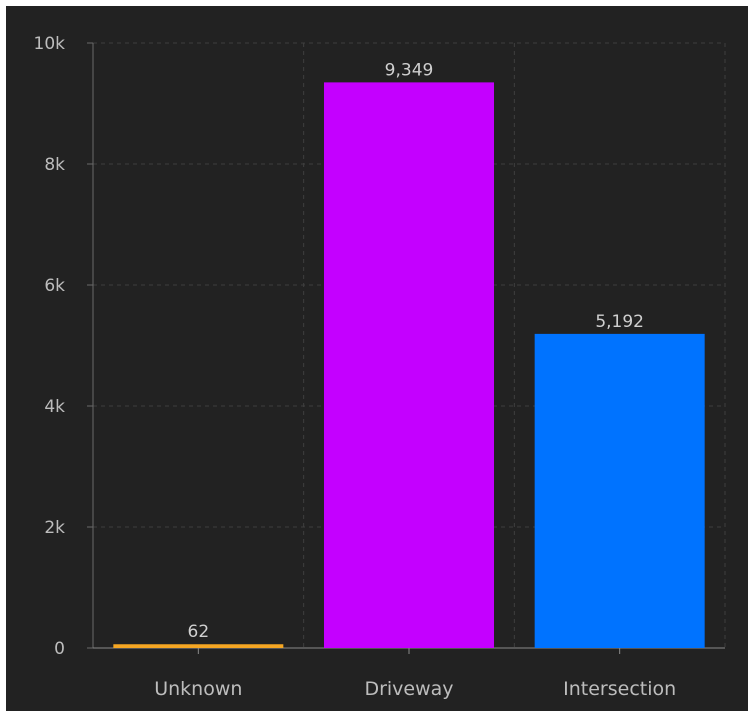  I want to click on data-label: 9,349, so click(409, 70).